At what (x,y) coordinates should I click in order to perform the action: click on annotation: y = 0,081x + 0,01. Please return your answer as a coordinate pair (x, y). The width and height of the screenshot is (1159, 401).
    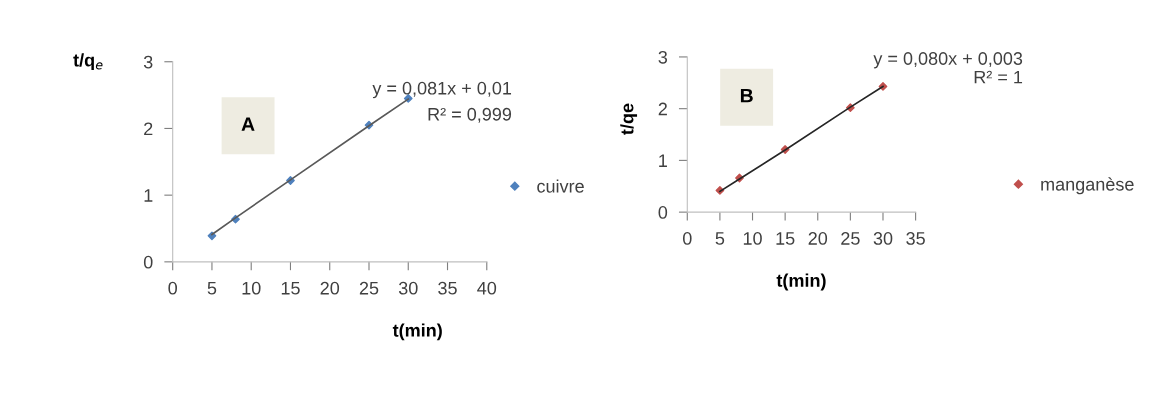
    Looking at the image, I should click on (442, 90).